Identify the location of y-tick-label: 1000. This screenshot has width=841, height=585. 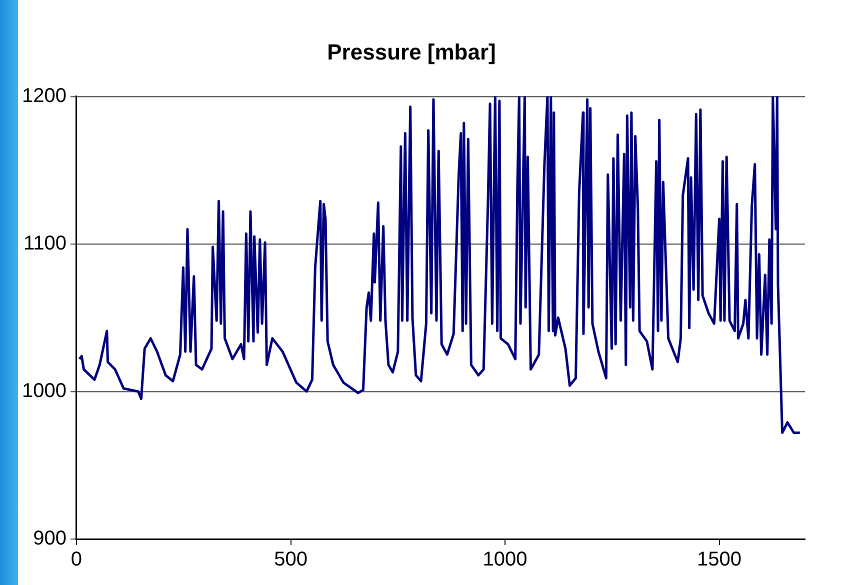
(44, 391).